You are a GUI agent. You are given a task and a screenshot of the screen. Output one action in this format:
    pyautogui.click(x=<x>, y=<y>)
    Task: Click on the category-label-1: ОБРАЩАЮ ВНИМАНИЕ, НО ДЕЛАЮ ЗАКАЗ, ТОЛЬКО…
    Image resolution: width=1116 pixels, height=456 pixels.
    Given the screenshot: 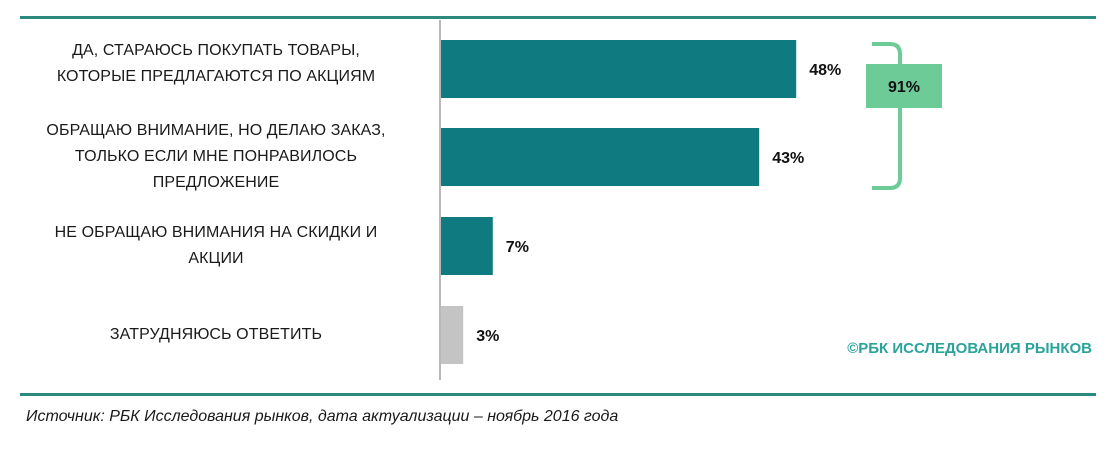 What is the action you would take?
    pyautogui.click(x=216, y=157)
    